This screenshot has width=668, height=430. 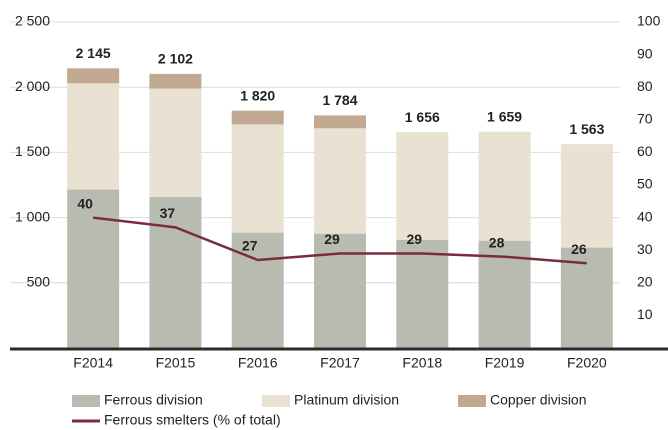 I want to click on total-label: 1 659, so click(x=504, y=116).